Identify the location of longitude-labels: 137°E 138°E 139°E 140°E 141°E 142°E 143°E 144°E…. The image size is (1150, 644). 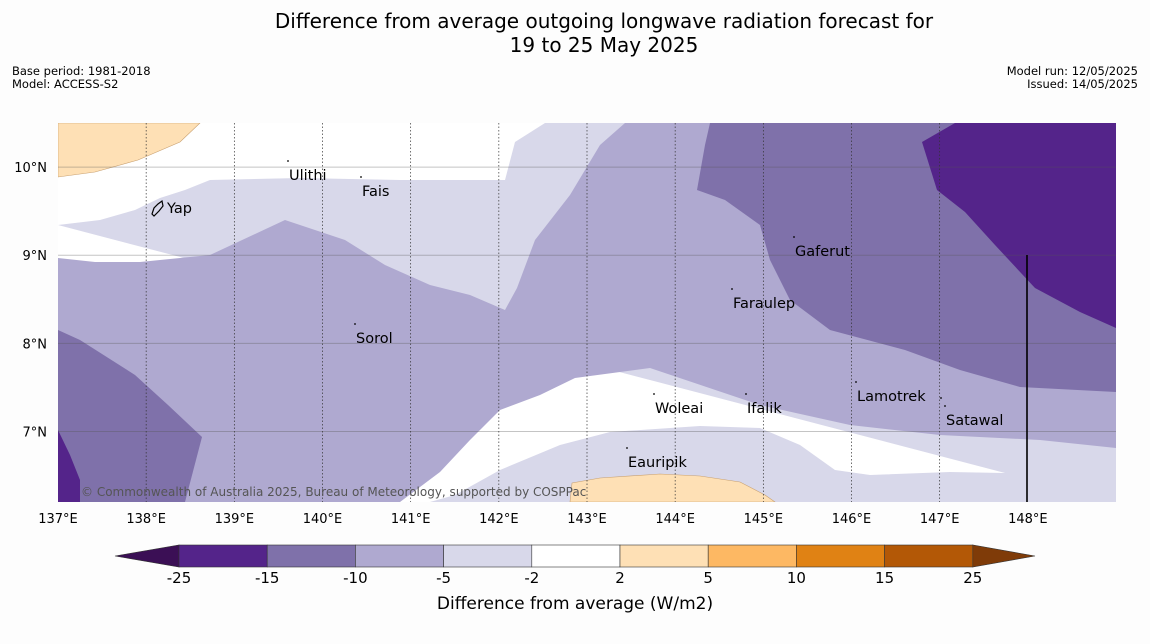
(542, 519).